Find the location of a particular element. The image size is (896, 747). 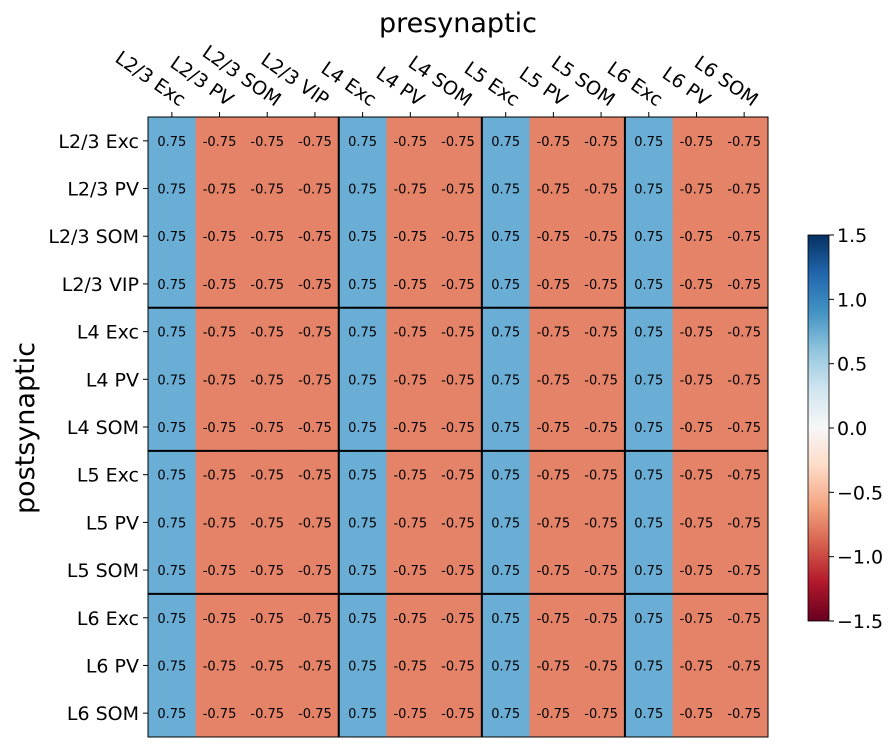

colorbar-tick-label: 0.5 is located at coordinates (852, 365).